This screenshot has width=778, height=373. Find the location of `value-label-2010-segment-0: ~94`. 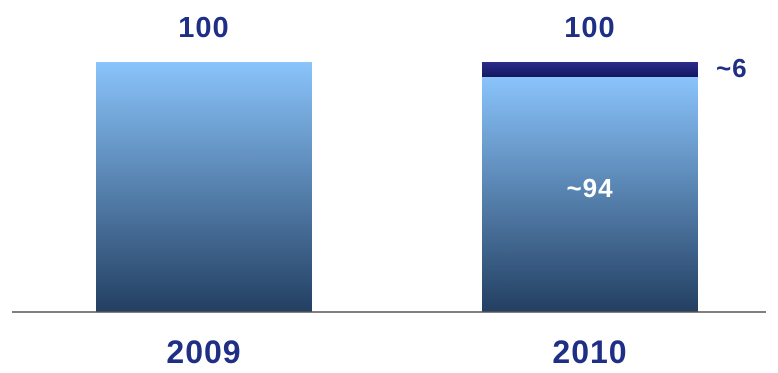

value-label-2010-segment-0: ~94 is located at coordinates (589, 188).